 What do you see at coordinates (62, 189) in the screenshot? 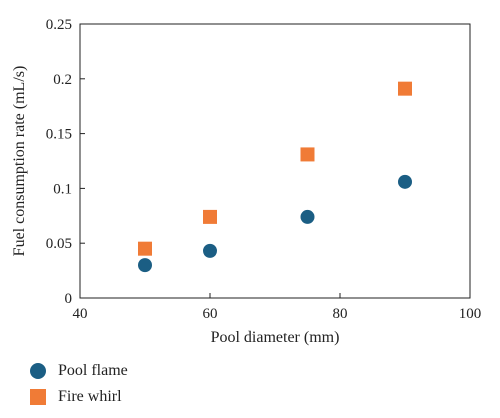
I see `y-tick-label: 0.1` at bounding box center [62, 189].